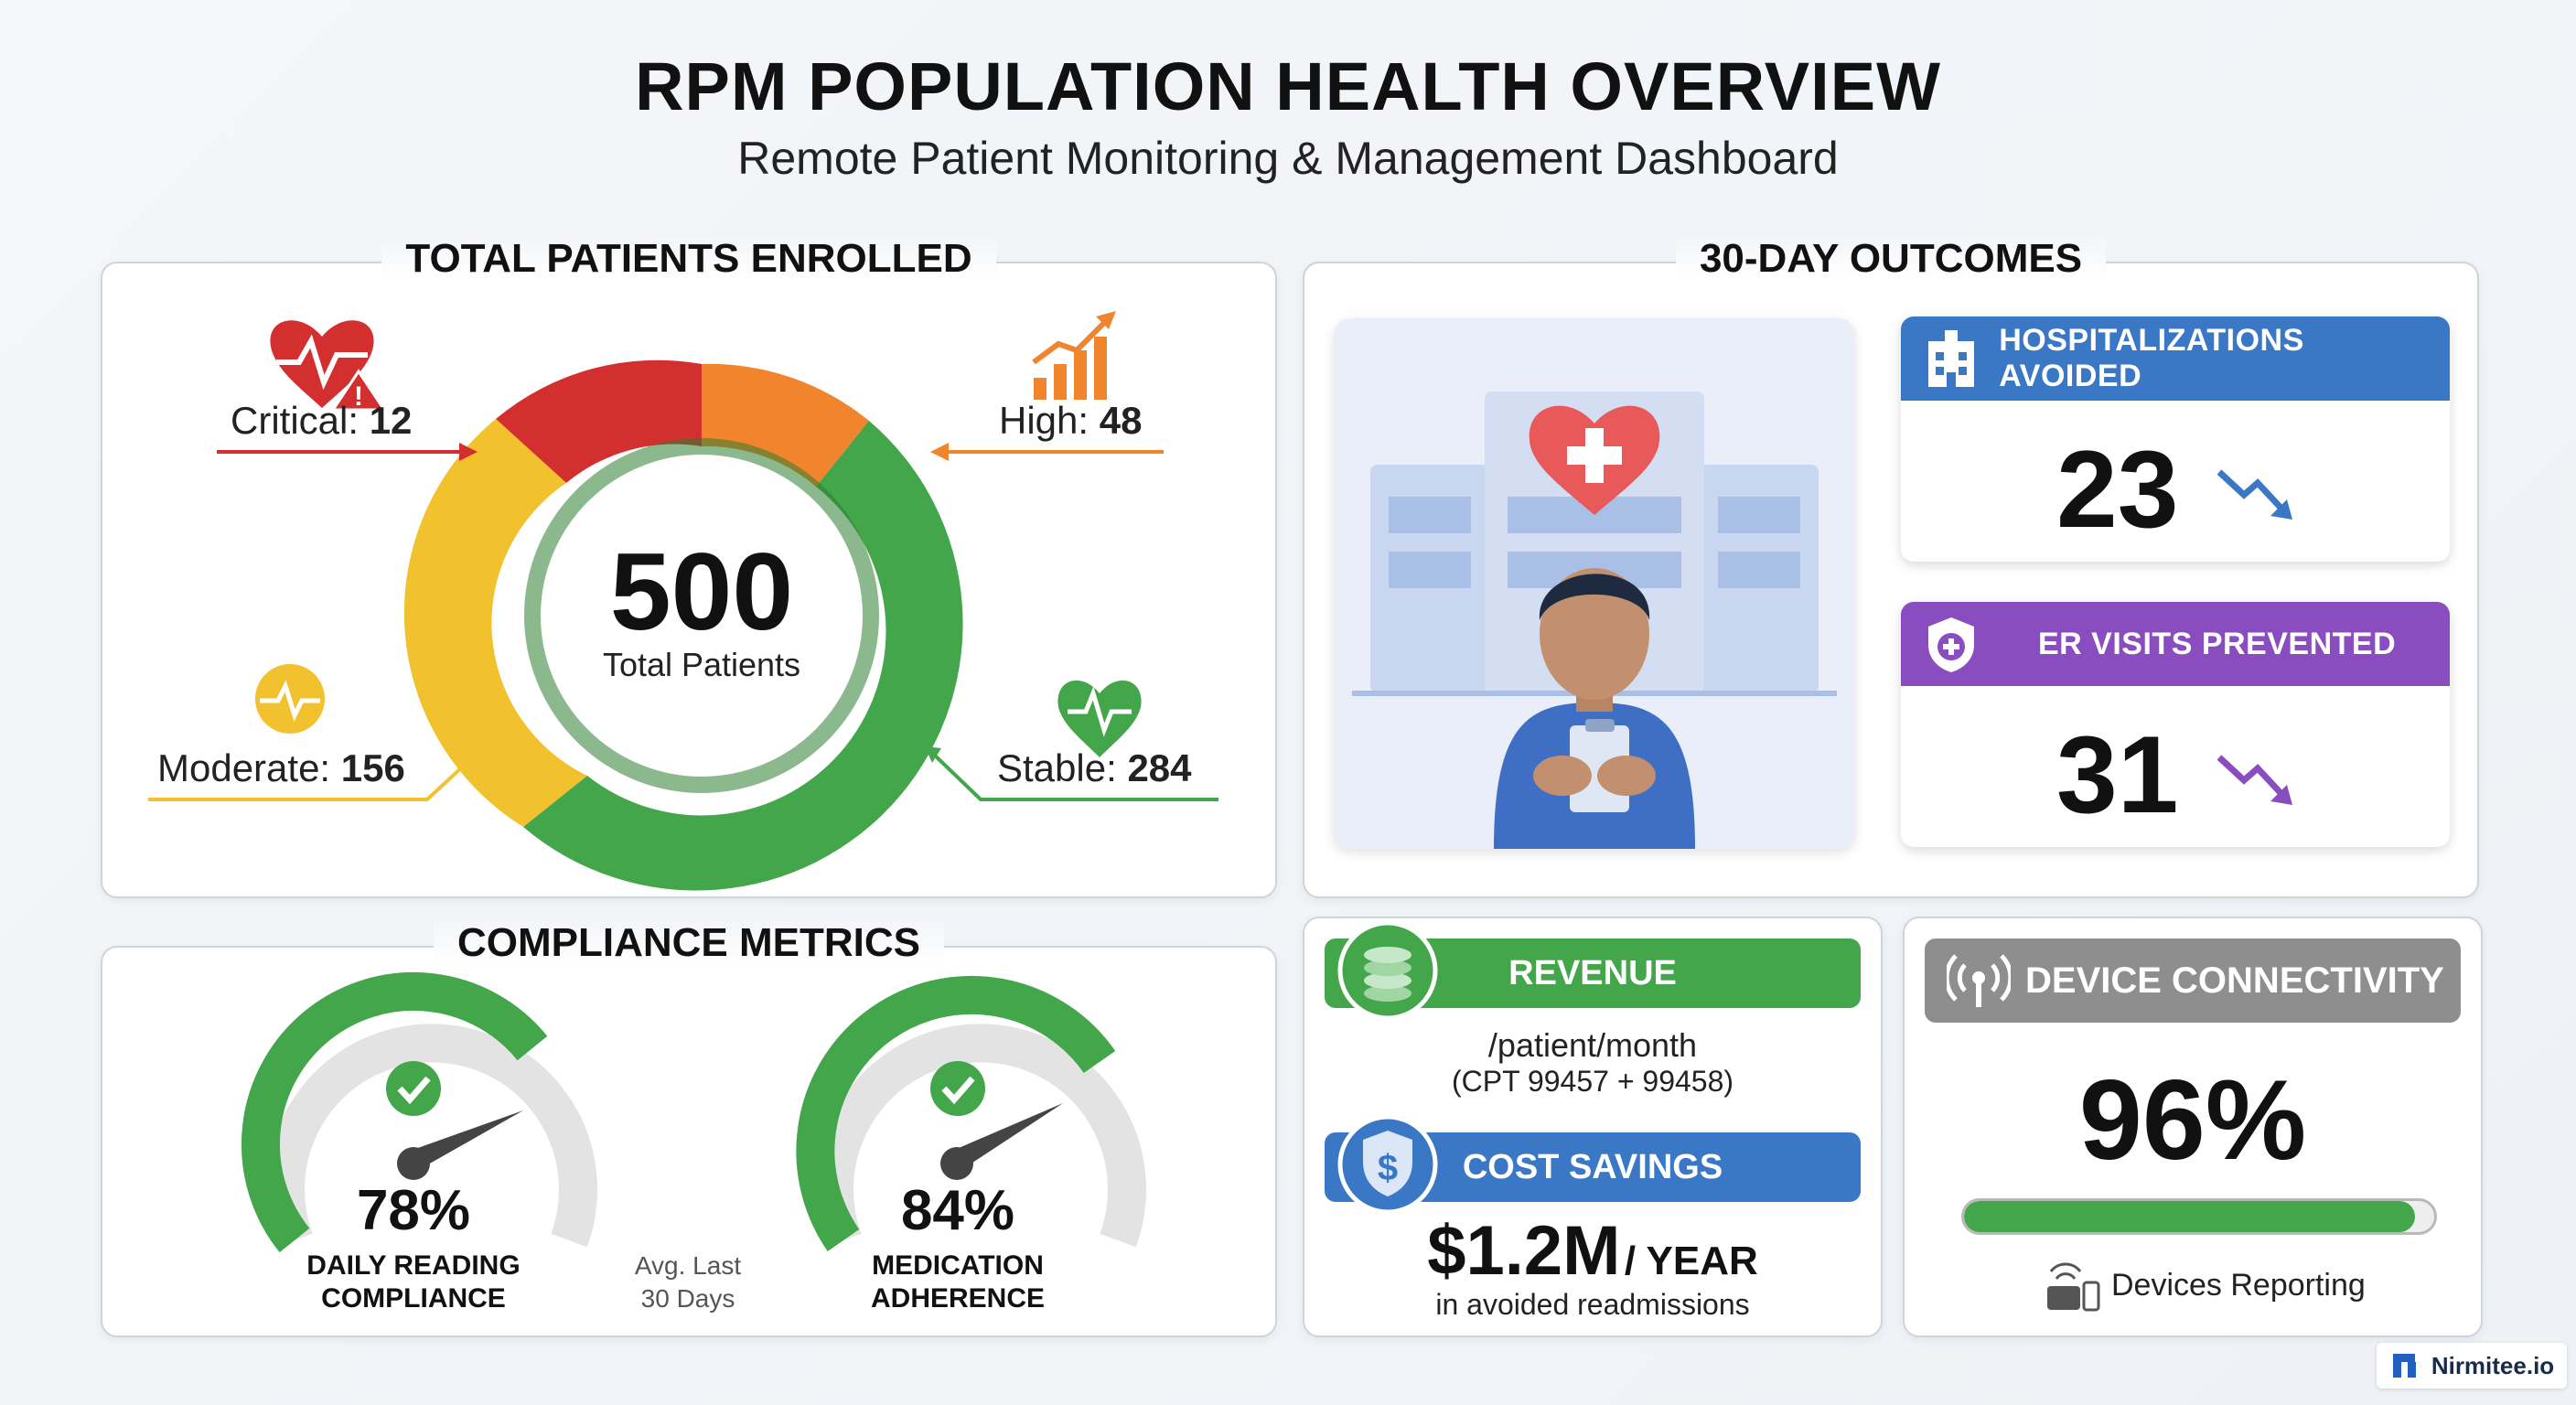  Describe the element at coordinates (1288, 86) in the screenshot. I see `page-title: RPM POPULATION HEALTH OVERVIEW` at that location.